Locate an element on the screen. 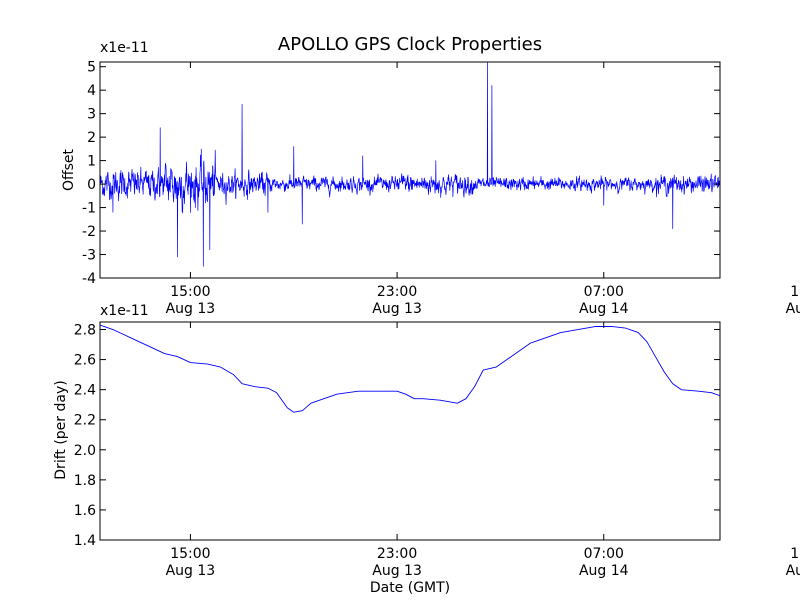  y-tick-label: 2.4 is located at coordinates (85, 391).